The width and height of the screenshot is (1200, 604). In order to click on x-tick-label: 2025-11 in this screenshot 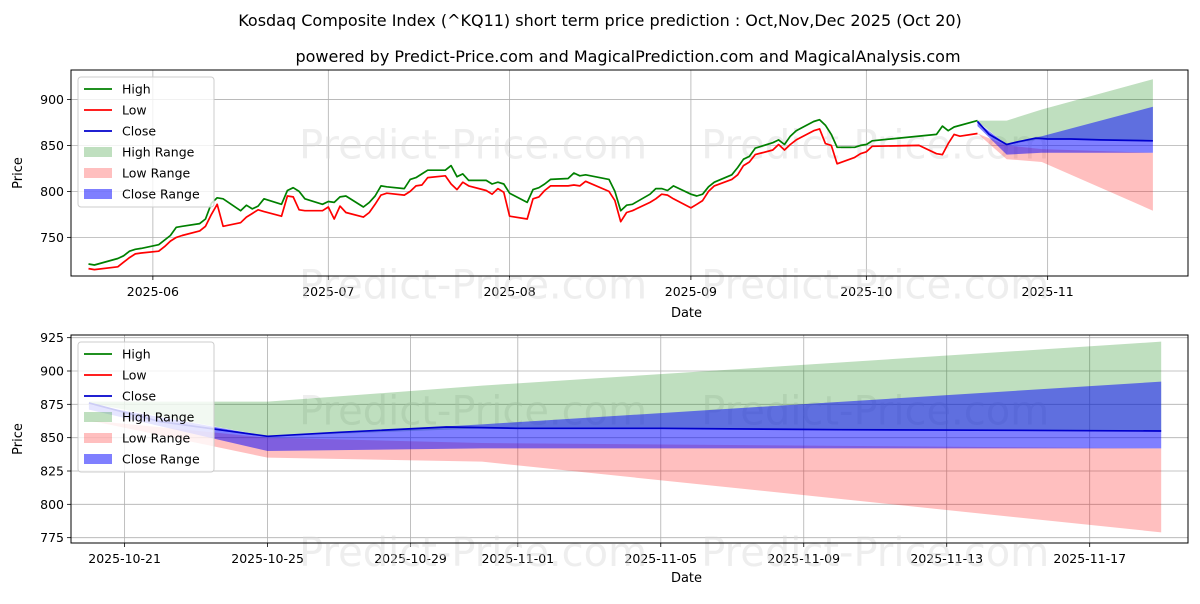, I will do `click(1048, 291)`.